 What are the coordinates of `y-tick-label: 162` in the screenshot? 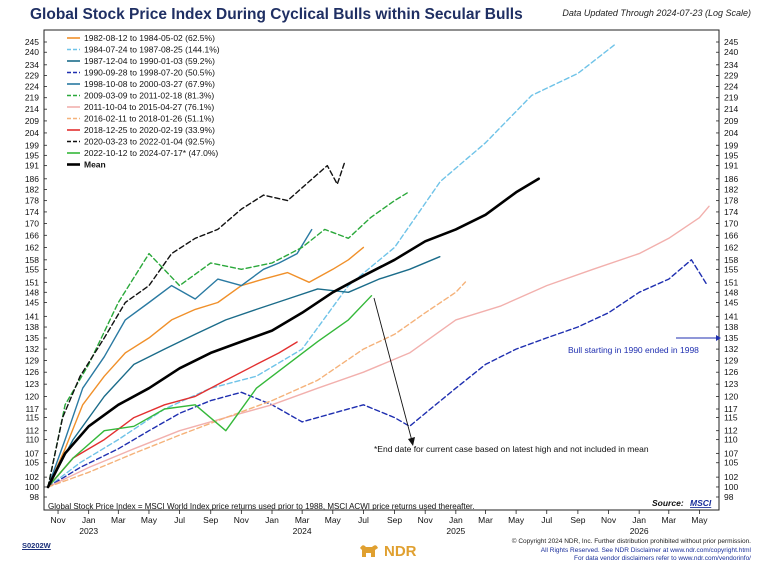 It's located at (32, 247).